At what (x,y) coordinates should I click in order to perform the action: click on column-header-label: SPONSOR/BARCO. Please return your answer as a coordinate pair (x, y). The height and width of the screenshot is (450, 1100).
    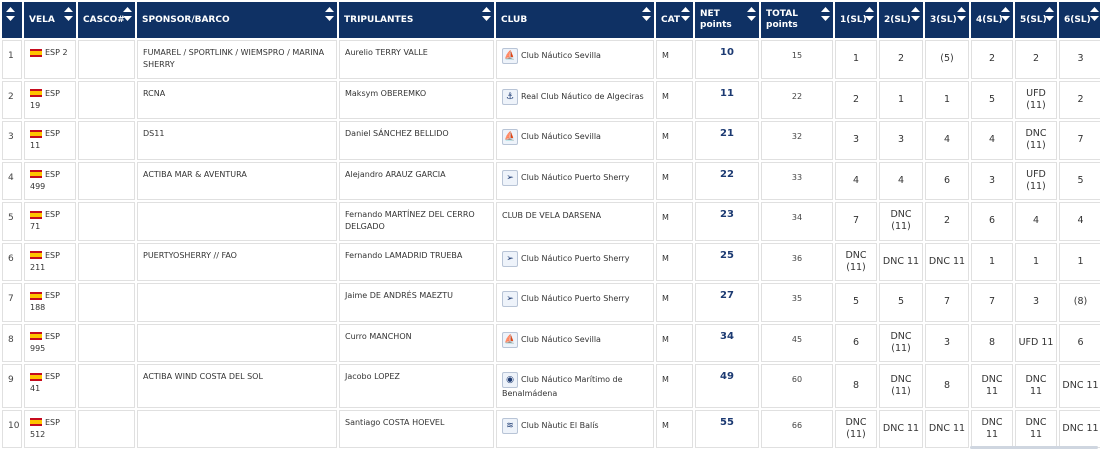
    Looking at the image, I should click on (186, 19).